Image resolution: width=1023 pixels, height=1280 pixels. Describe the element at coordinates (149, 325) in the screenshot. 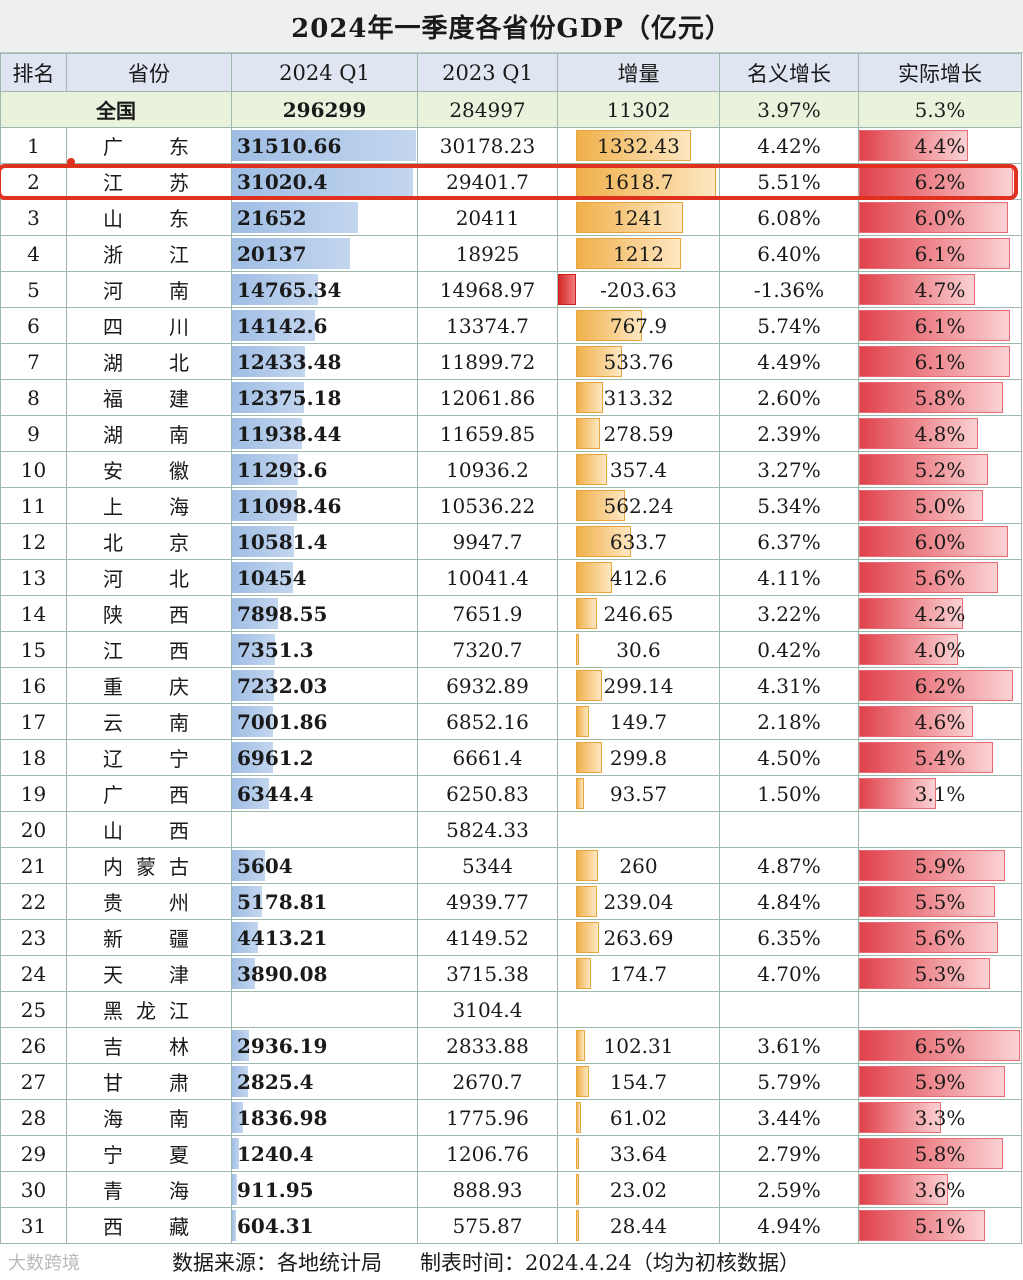

I see `province-cell: 四川` at that location.